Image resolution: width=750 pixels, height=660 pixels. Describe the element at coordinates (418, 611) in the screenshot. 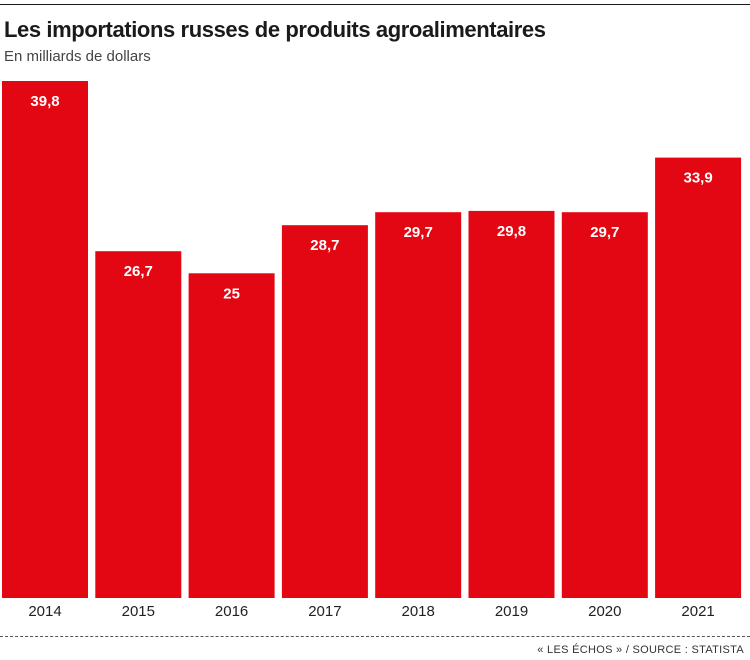

I see `x-tick-label-2018: 2018` at that location.